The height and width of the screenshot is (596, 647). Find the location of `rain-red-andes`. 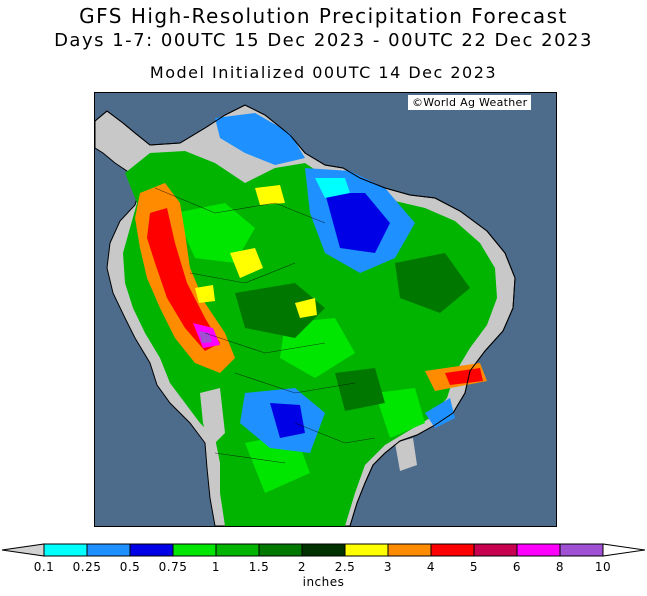

rain-red-andes is located at coordinates (183, 279).